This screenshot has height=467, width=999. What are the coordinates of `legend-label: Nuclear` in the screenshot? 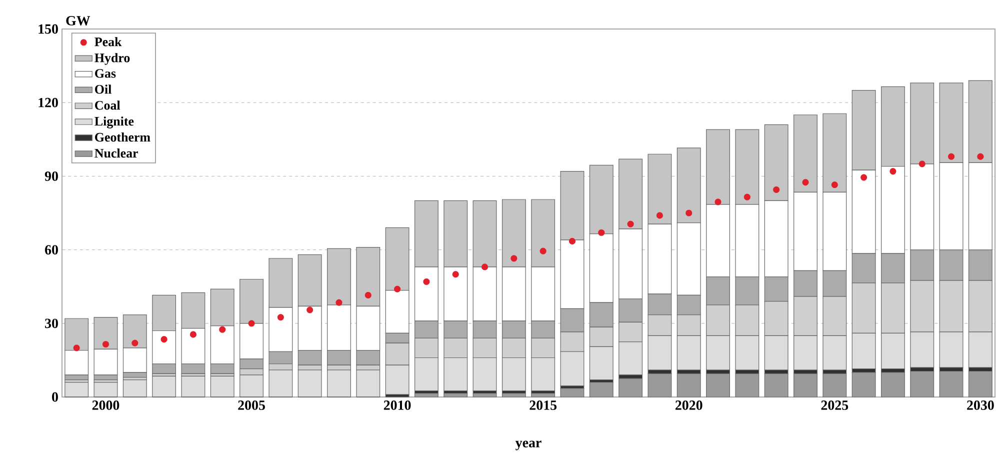 It's located at (116, 153).